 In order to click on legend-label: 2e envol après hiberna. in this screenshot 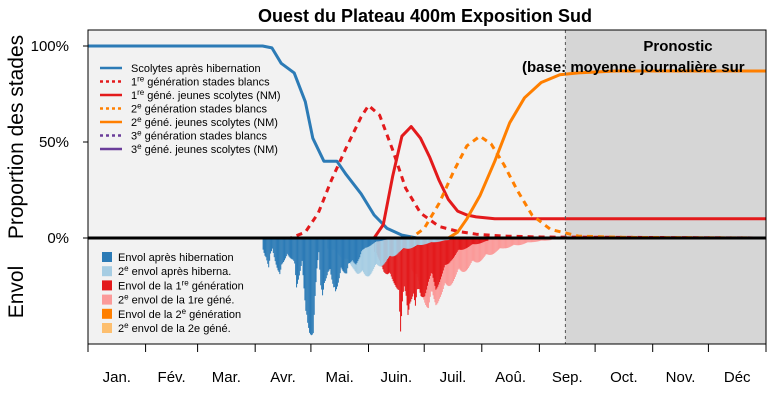, I will do `click(174, 271)`.